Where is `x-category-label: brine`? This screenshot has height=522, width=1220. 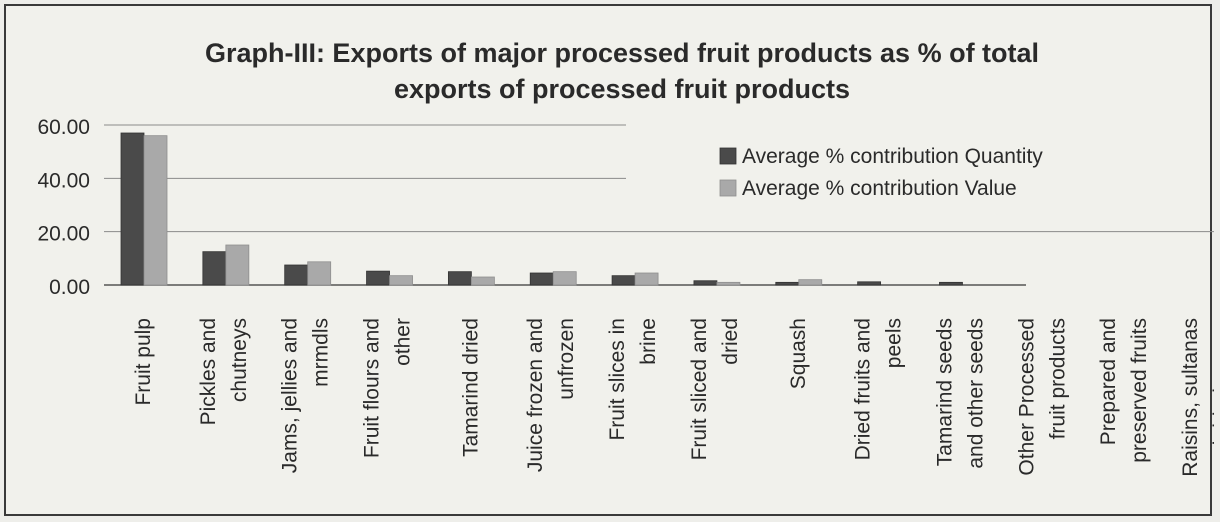 x-category-label: brine is located at coordinates (648, 341).